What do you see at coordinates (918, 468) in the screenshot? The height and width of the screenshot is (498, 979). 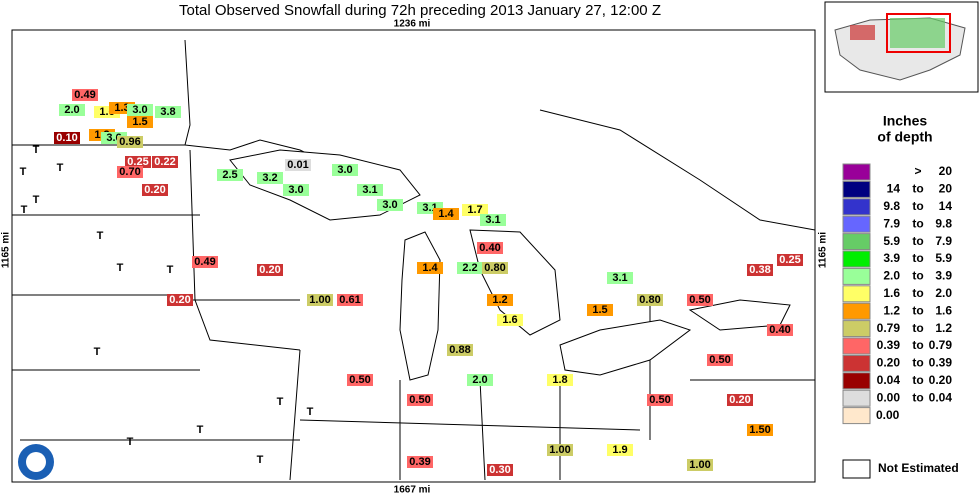 I see `legend-label: Not Estimated` at bounding box center [918, 468].